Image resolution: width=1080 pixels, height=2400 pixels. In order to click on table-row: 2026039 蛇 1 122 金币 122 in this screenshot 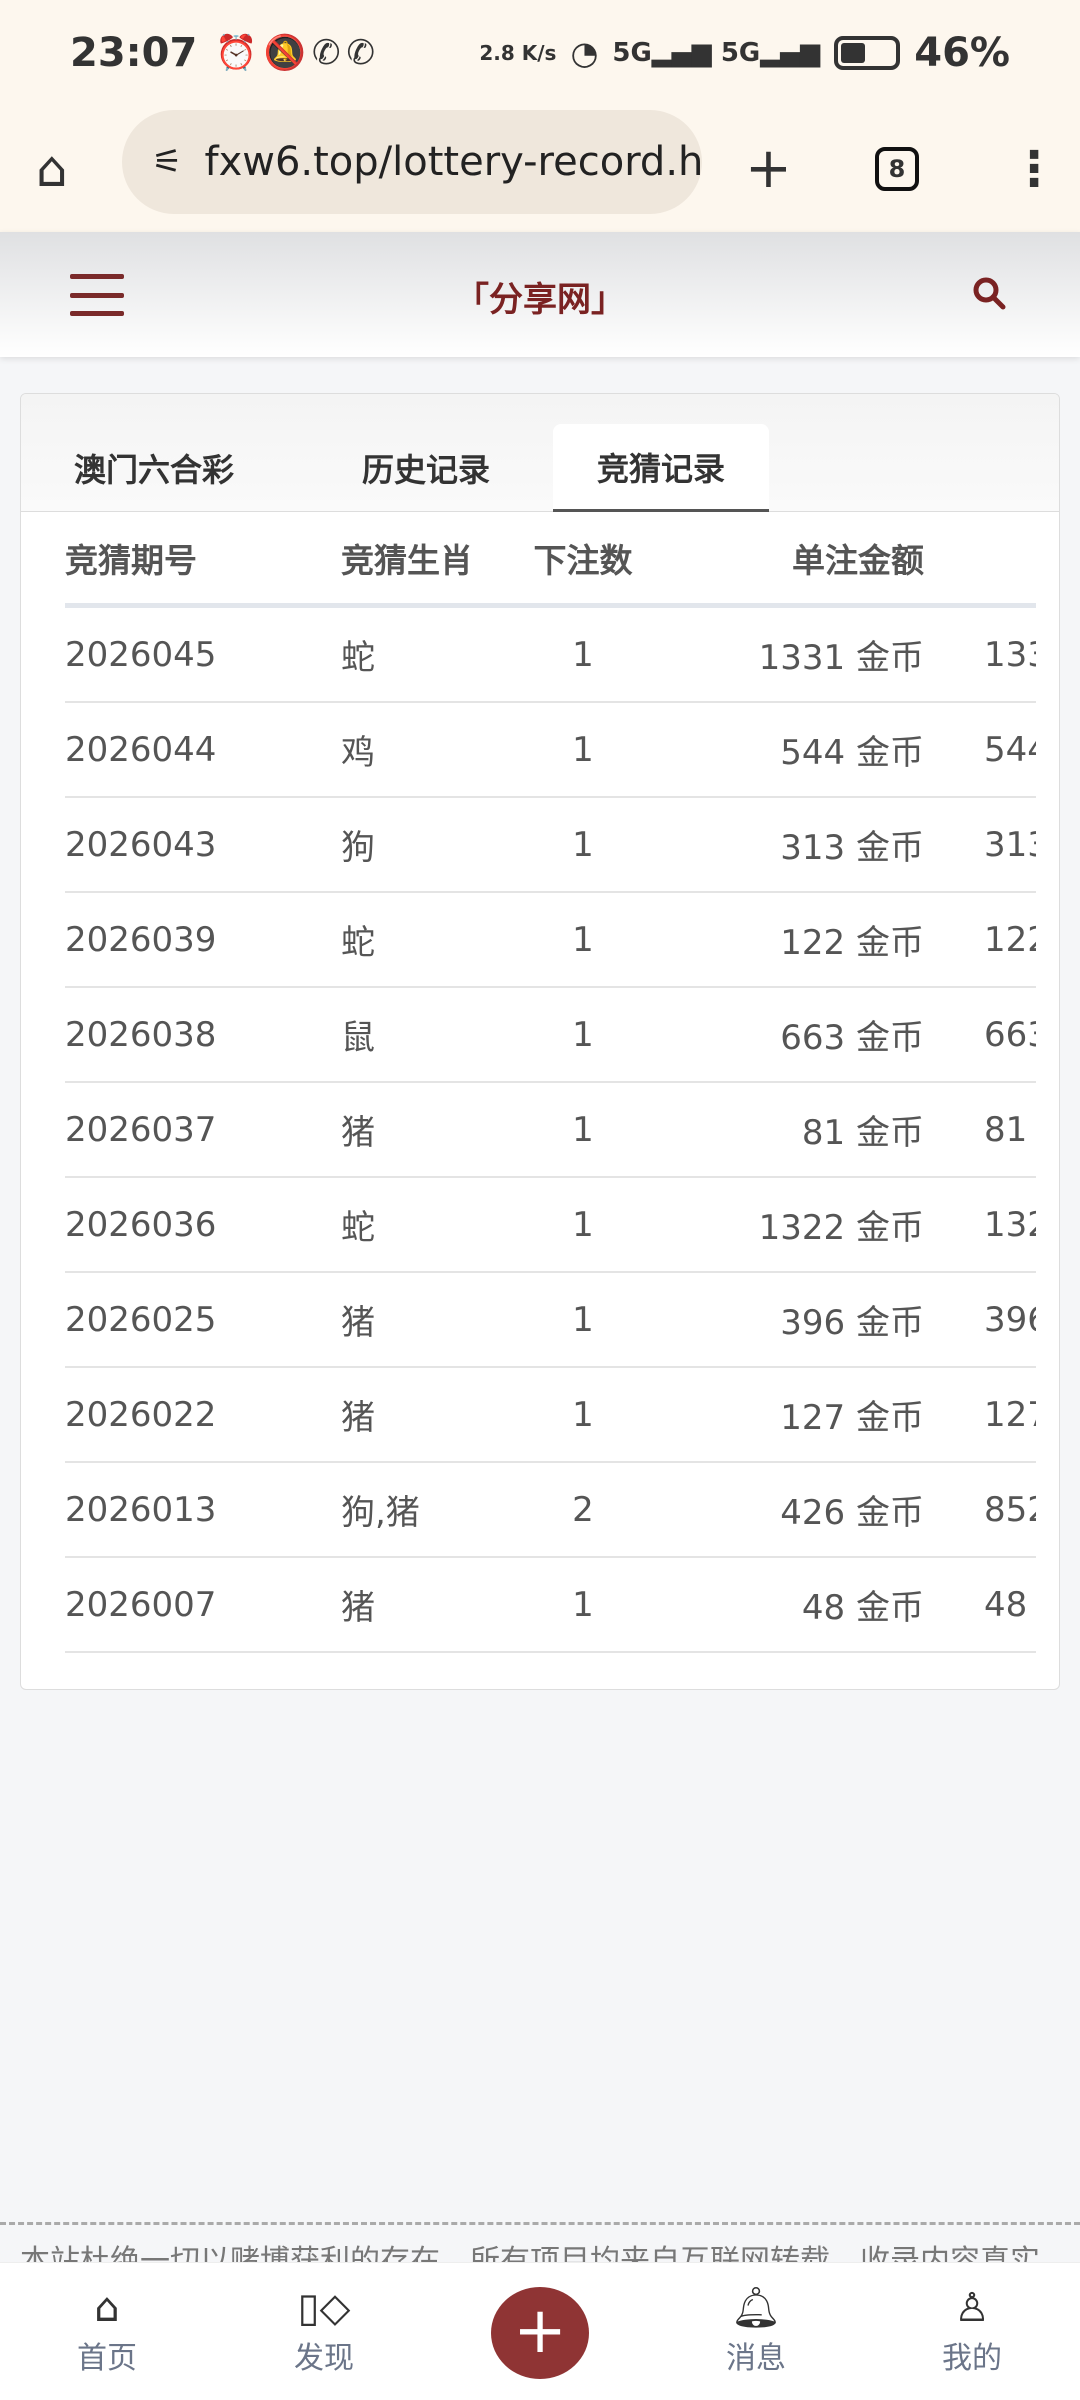, I will do `click(550, 940)`.